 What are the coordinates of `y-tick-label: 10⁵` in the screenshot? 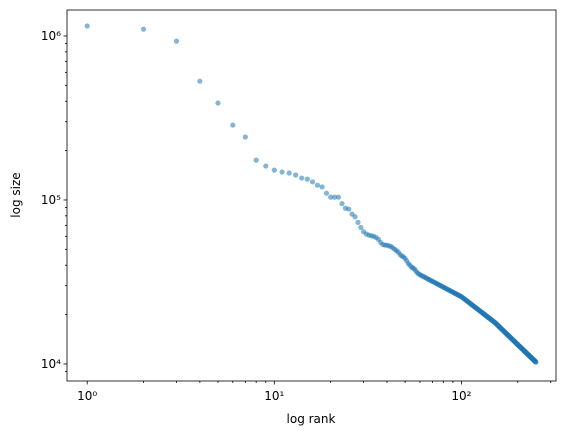 It's located at (51, 200).